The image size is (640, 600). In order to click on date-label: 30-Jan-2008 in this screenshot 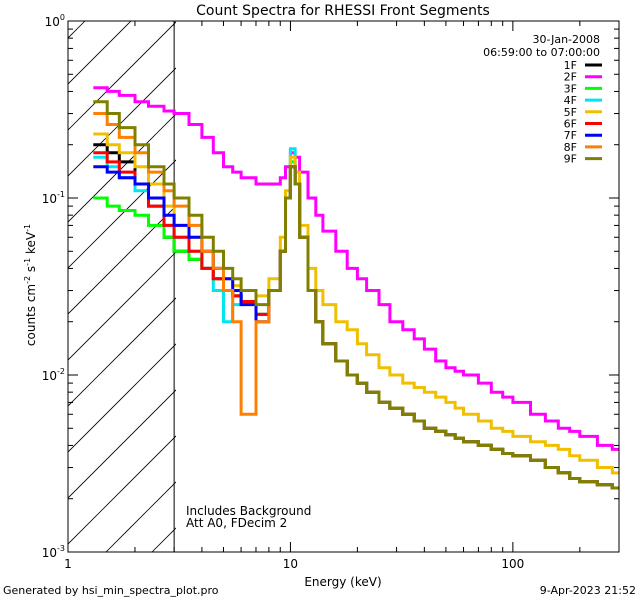, I will do `click(567, 39)`.